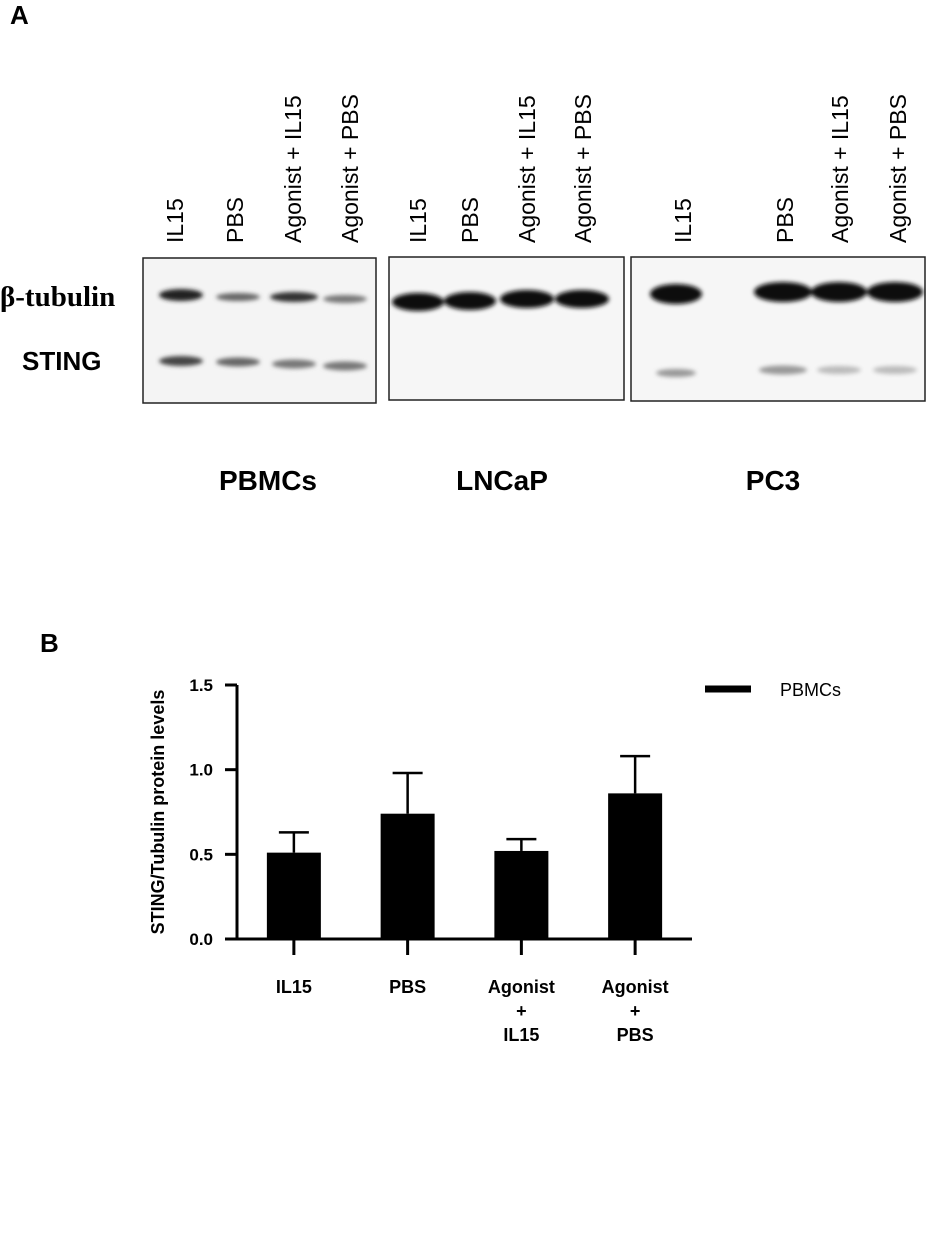  What do you see at coordinates (268, 480) in the screenshot?
I see `blot-name: PBMCs` at bounding box center [268, 480].